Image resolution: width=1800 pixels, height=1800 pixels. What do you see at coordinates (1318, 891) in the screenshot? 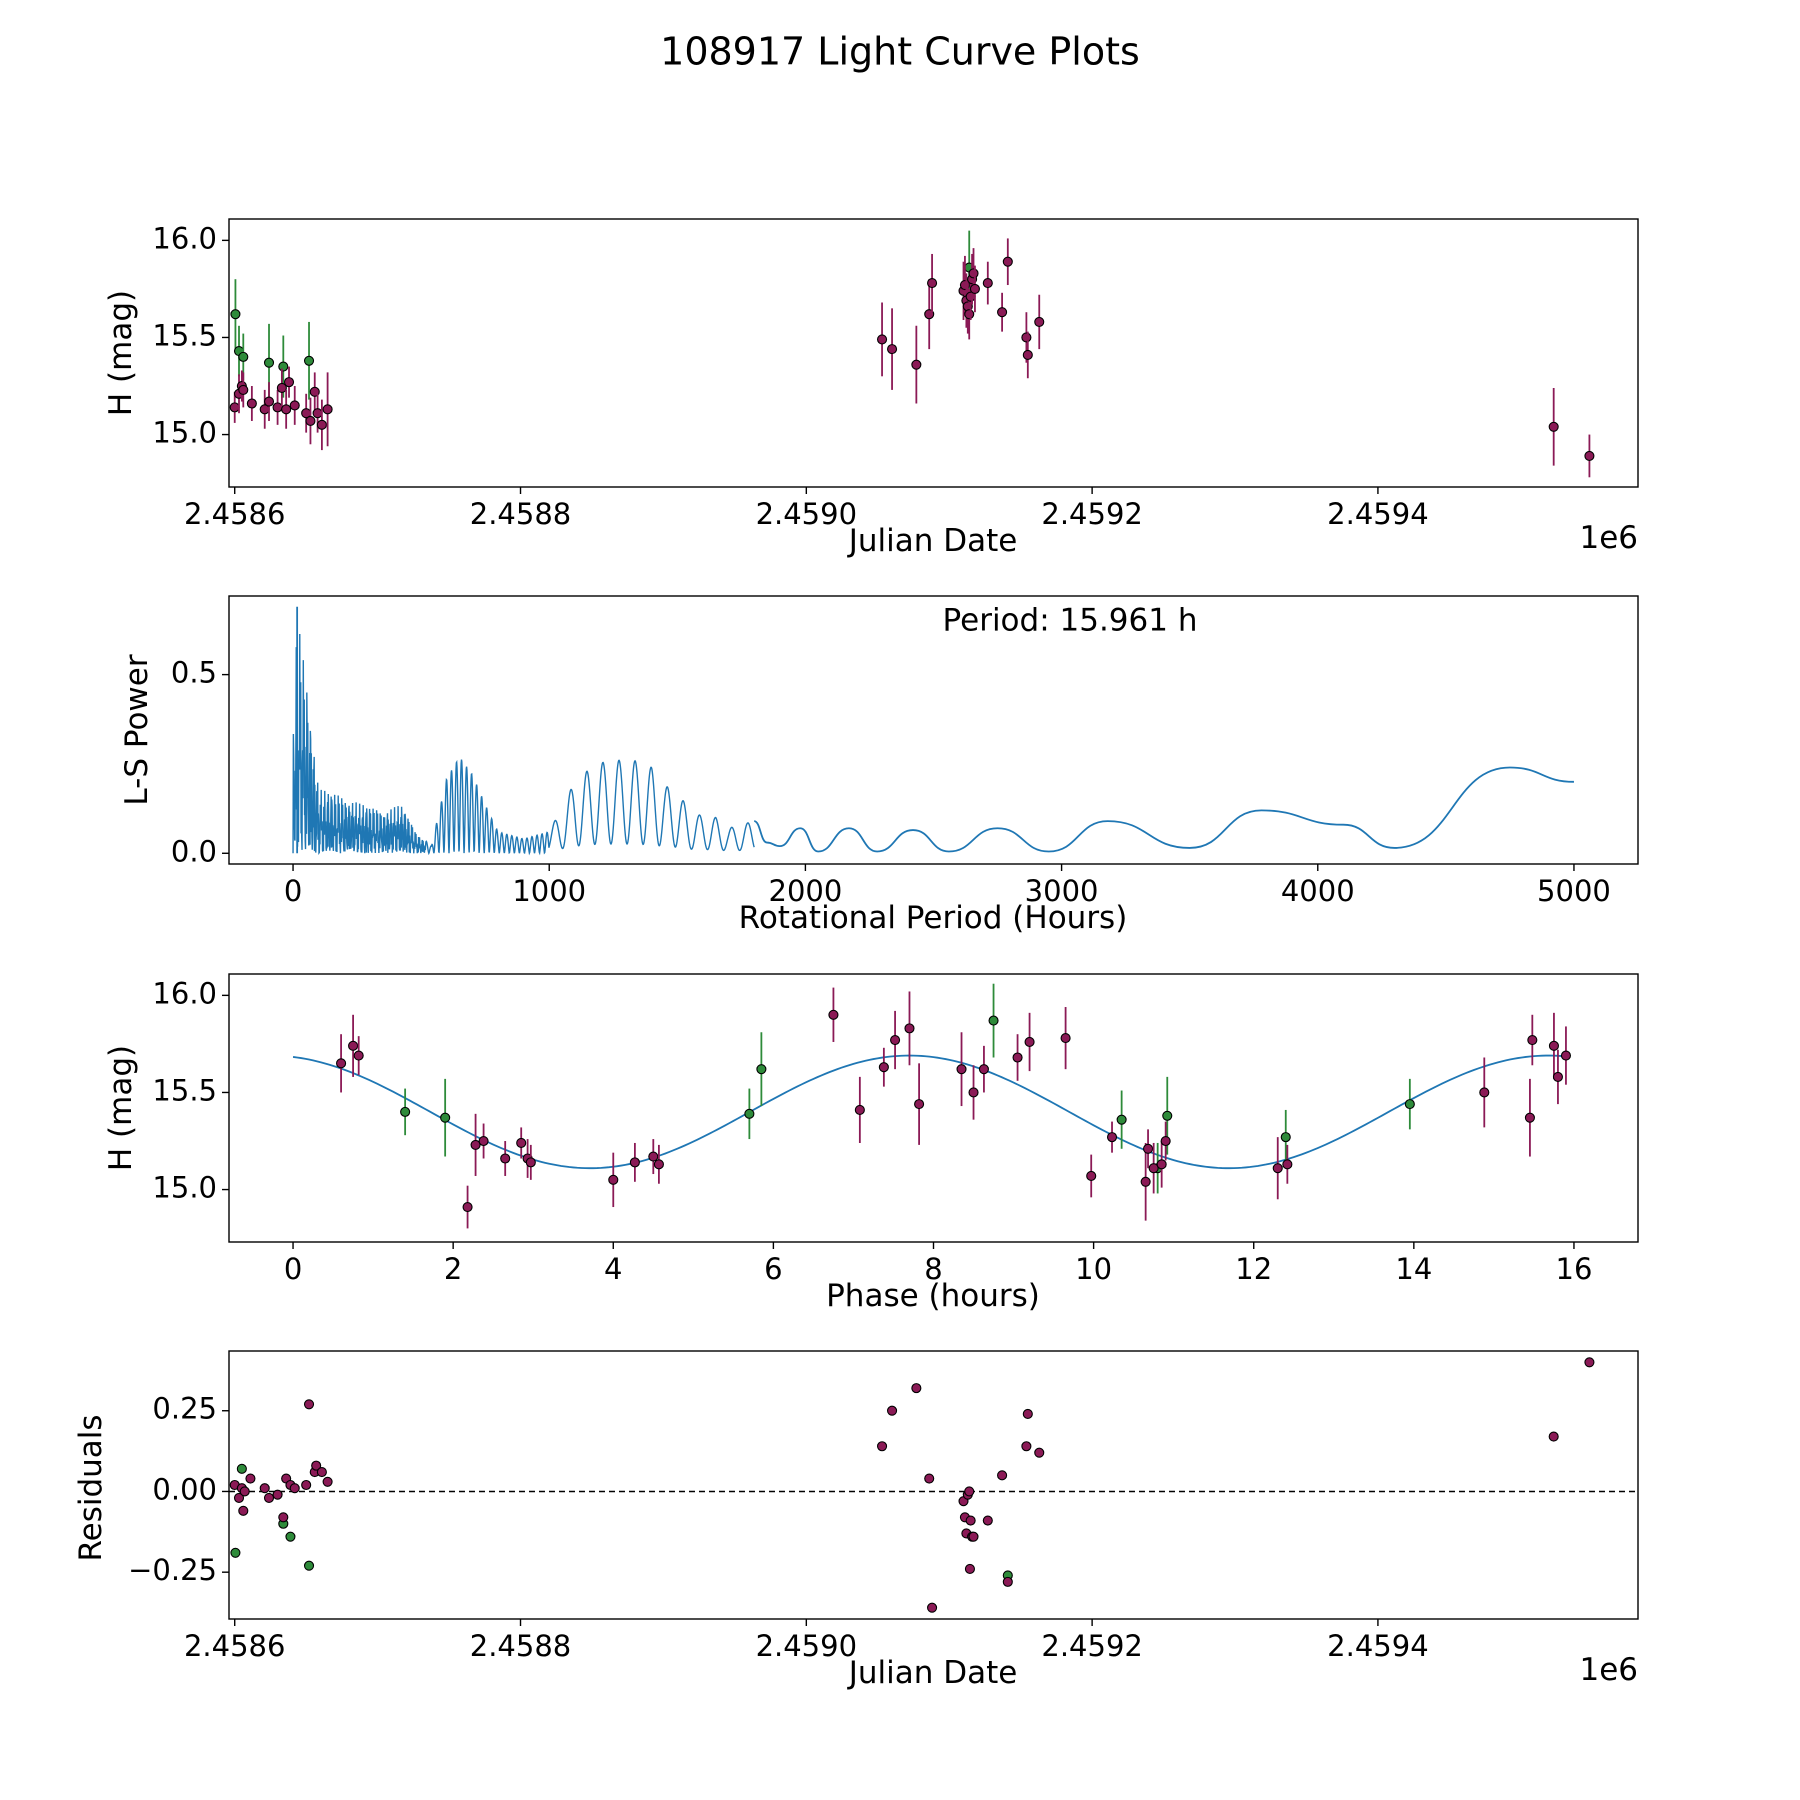
I see `periodogram-x-tick-label: 4000` at bounding box center [1318, 891].